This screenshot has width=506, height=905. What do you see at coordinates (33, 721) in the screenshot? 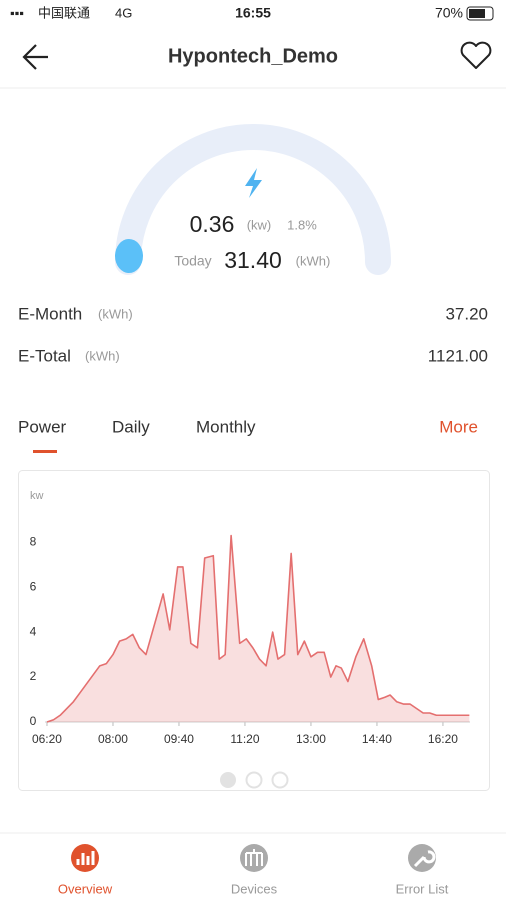
I see `y-tick-label: 0` at bounding box center [33, 721].